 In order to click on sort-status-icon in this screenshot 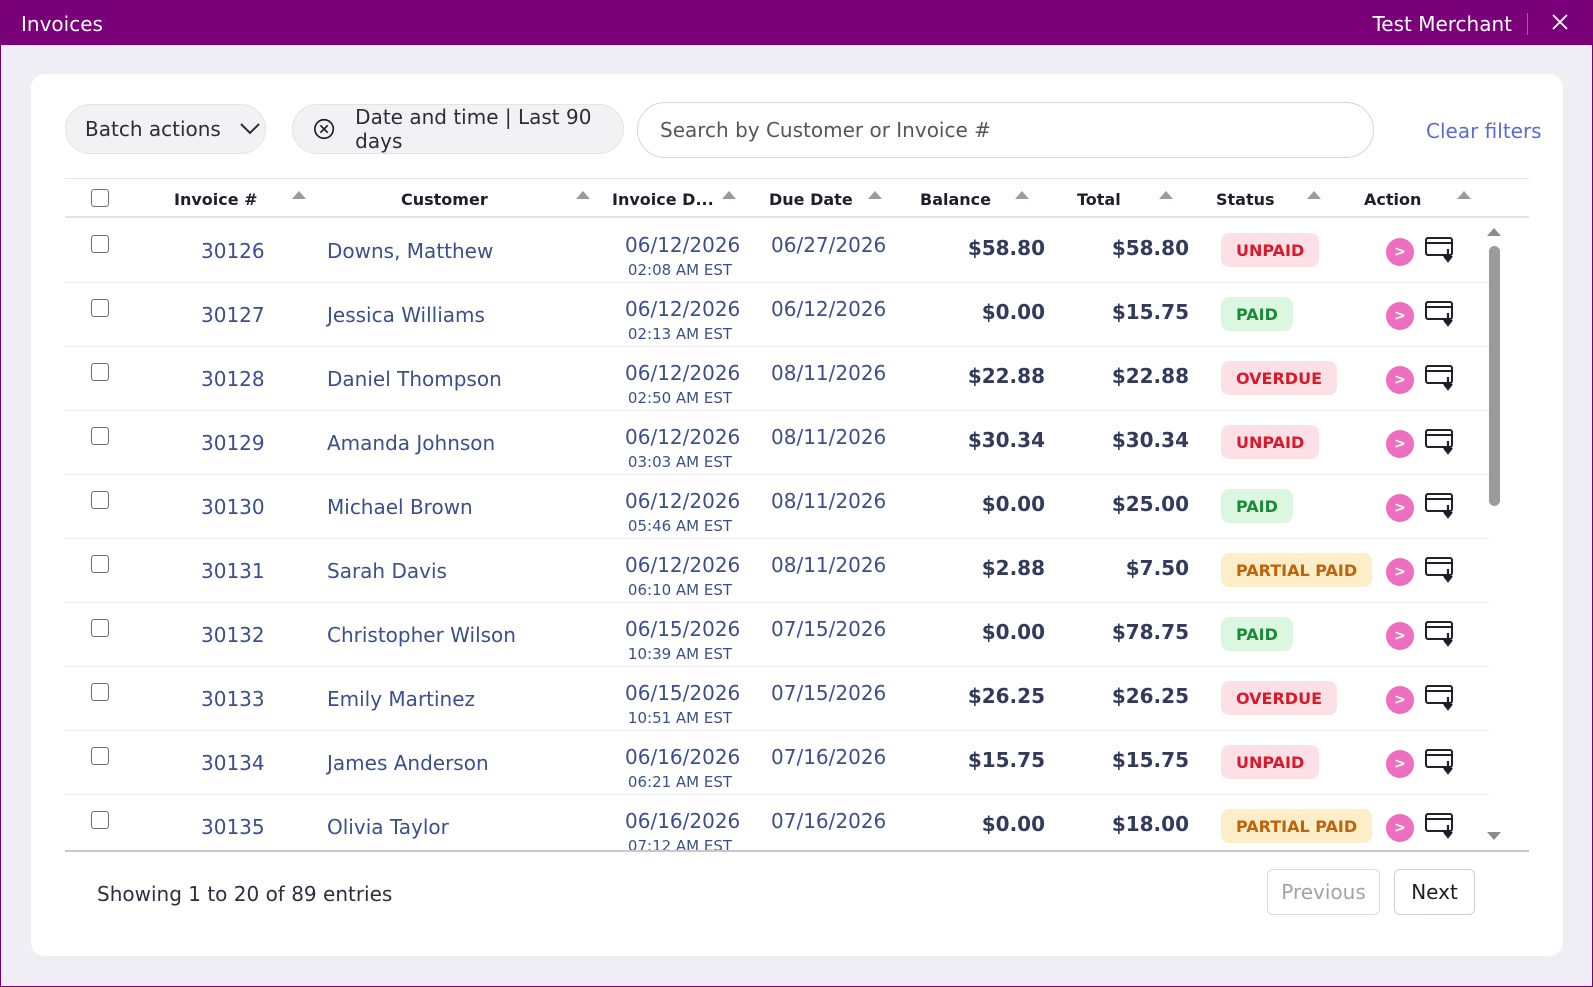, I will do `click(1314, 195)`.